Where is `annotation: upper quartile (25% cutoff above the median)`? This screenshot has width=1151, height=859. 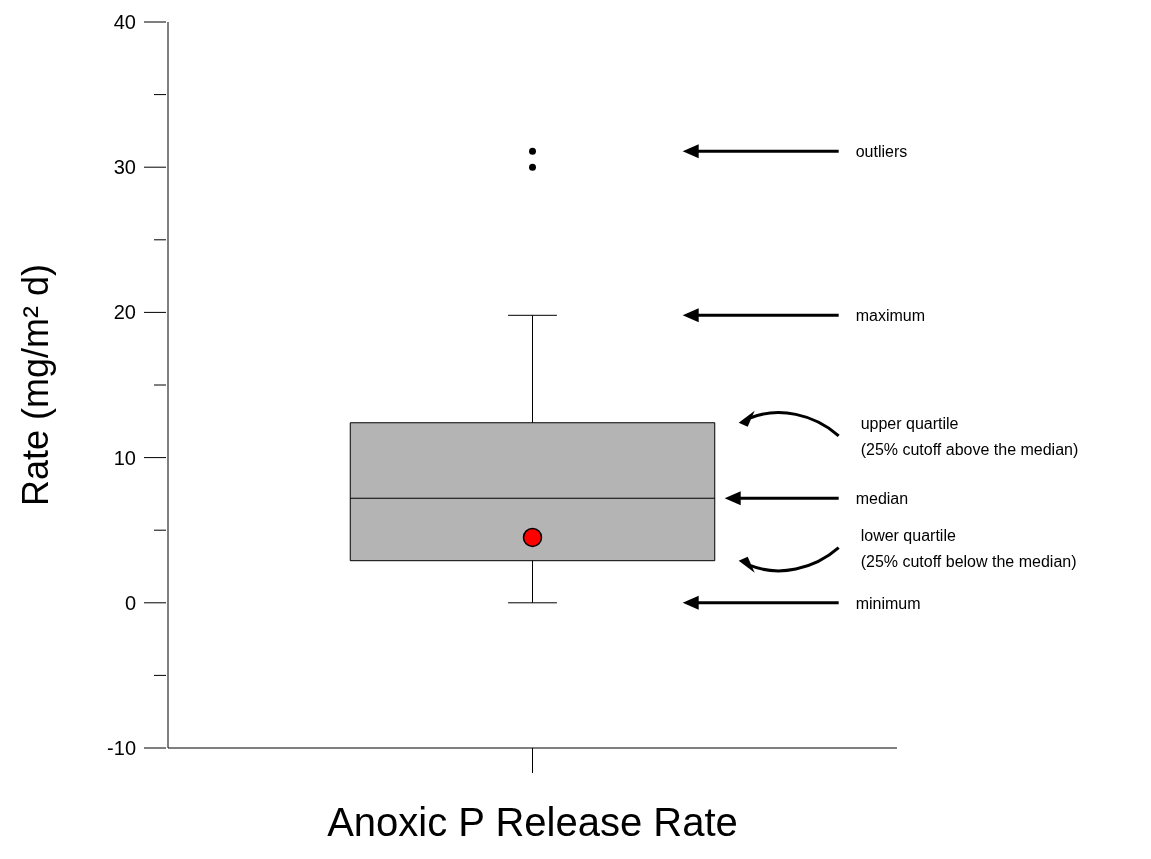
annotation: upper quartile (25% cutoff above the median) is located at coordinates (969, 436).